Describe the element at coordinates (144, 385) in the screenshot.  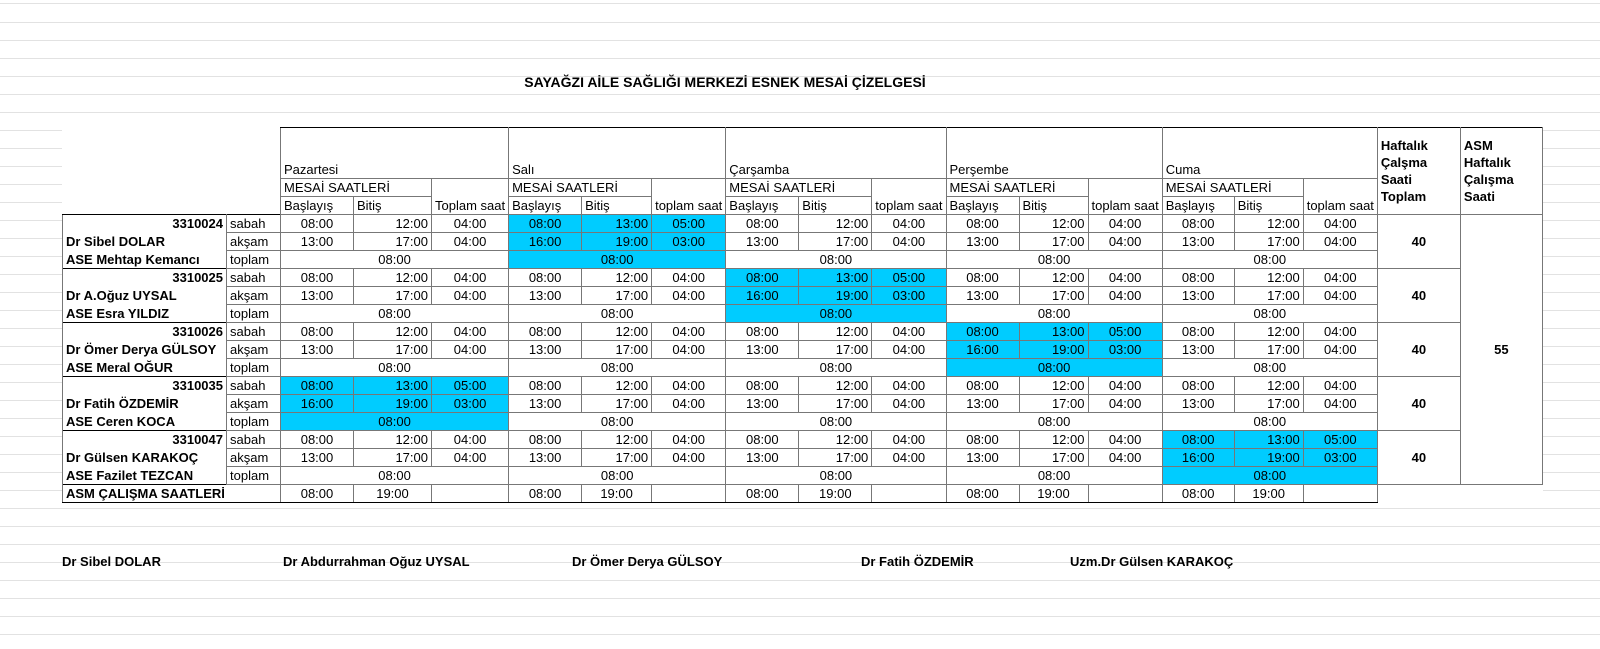
I see `doctor-id: 3310035` at that location.